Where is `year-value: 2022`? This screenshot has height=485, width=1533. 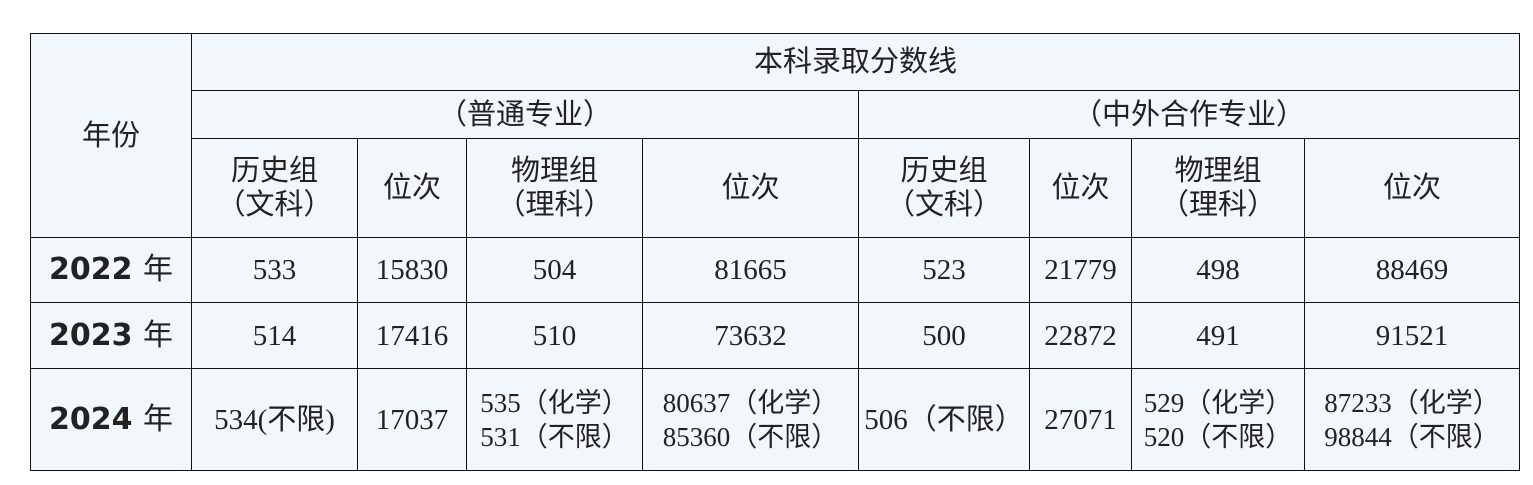 year-value: 2022 is located at coordinates (91, 269).